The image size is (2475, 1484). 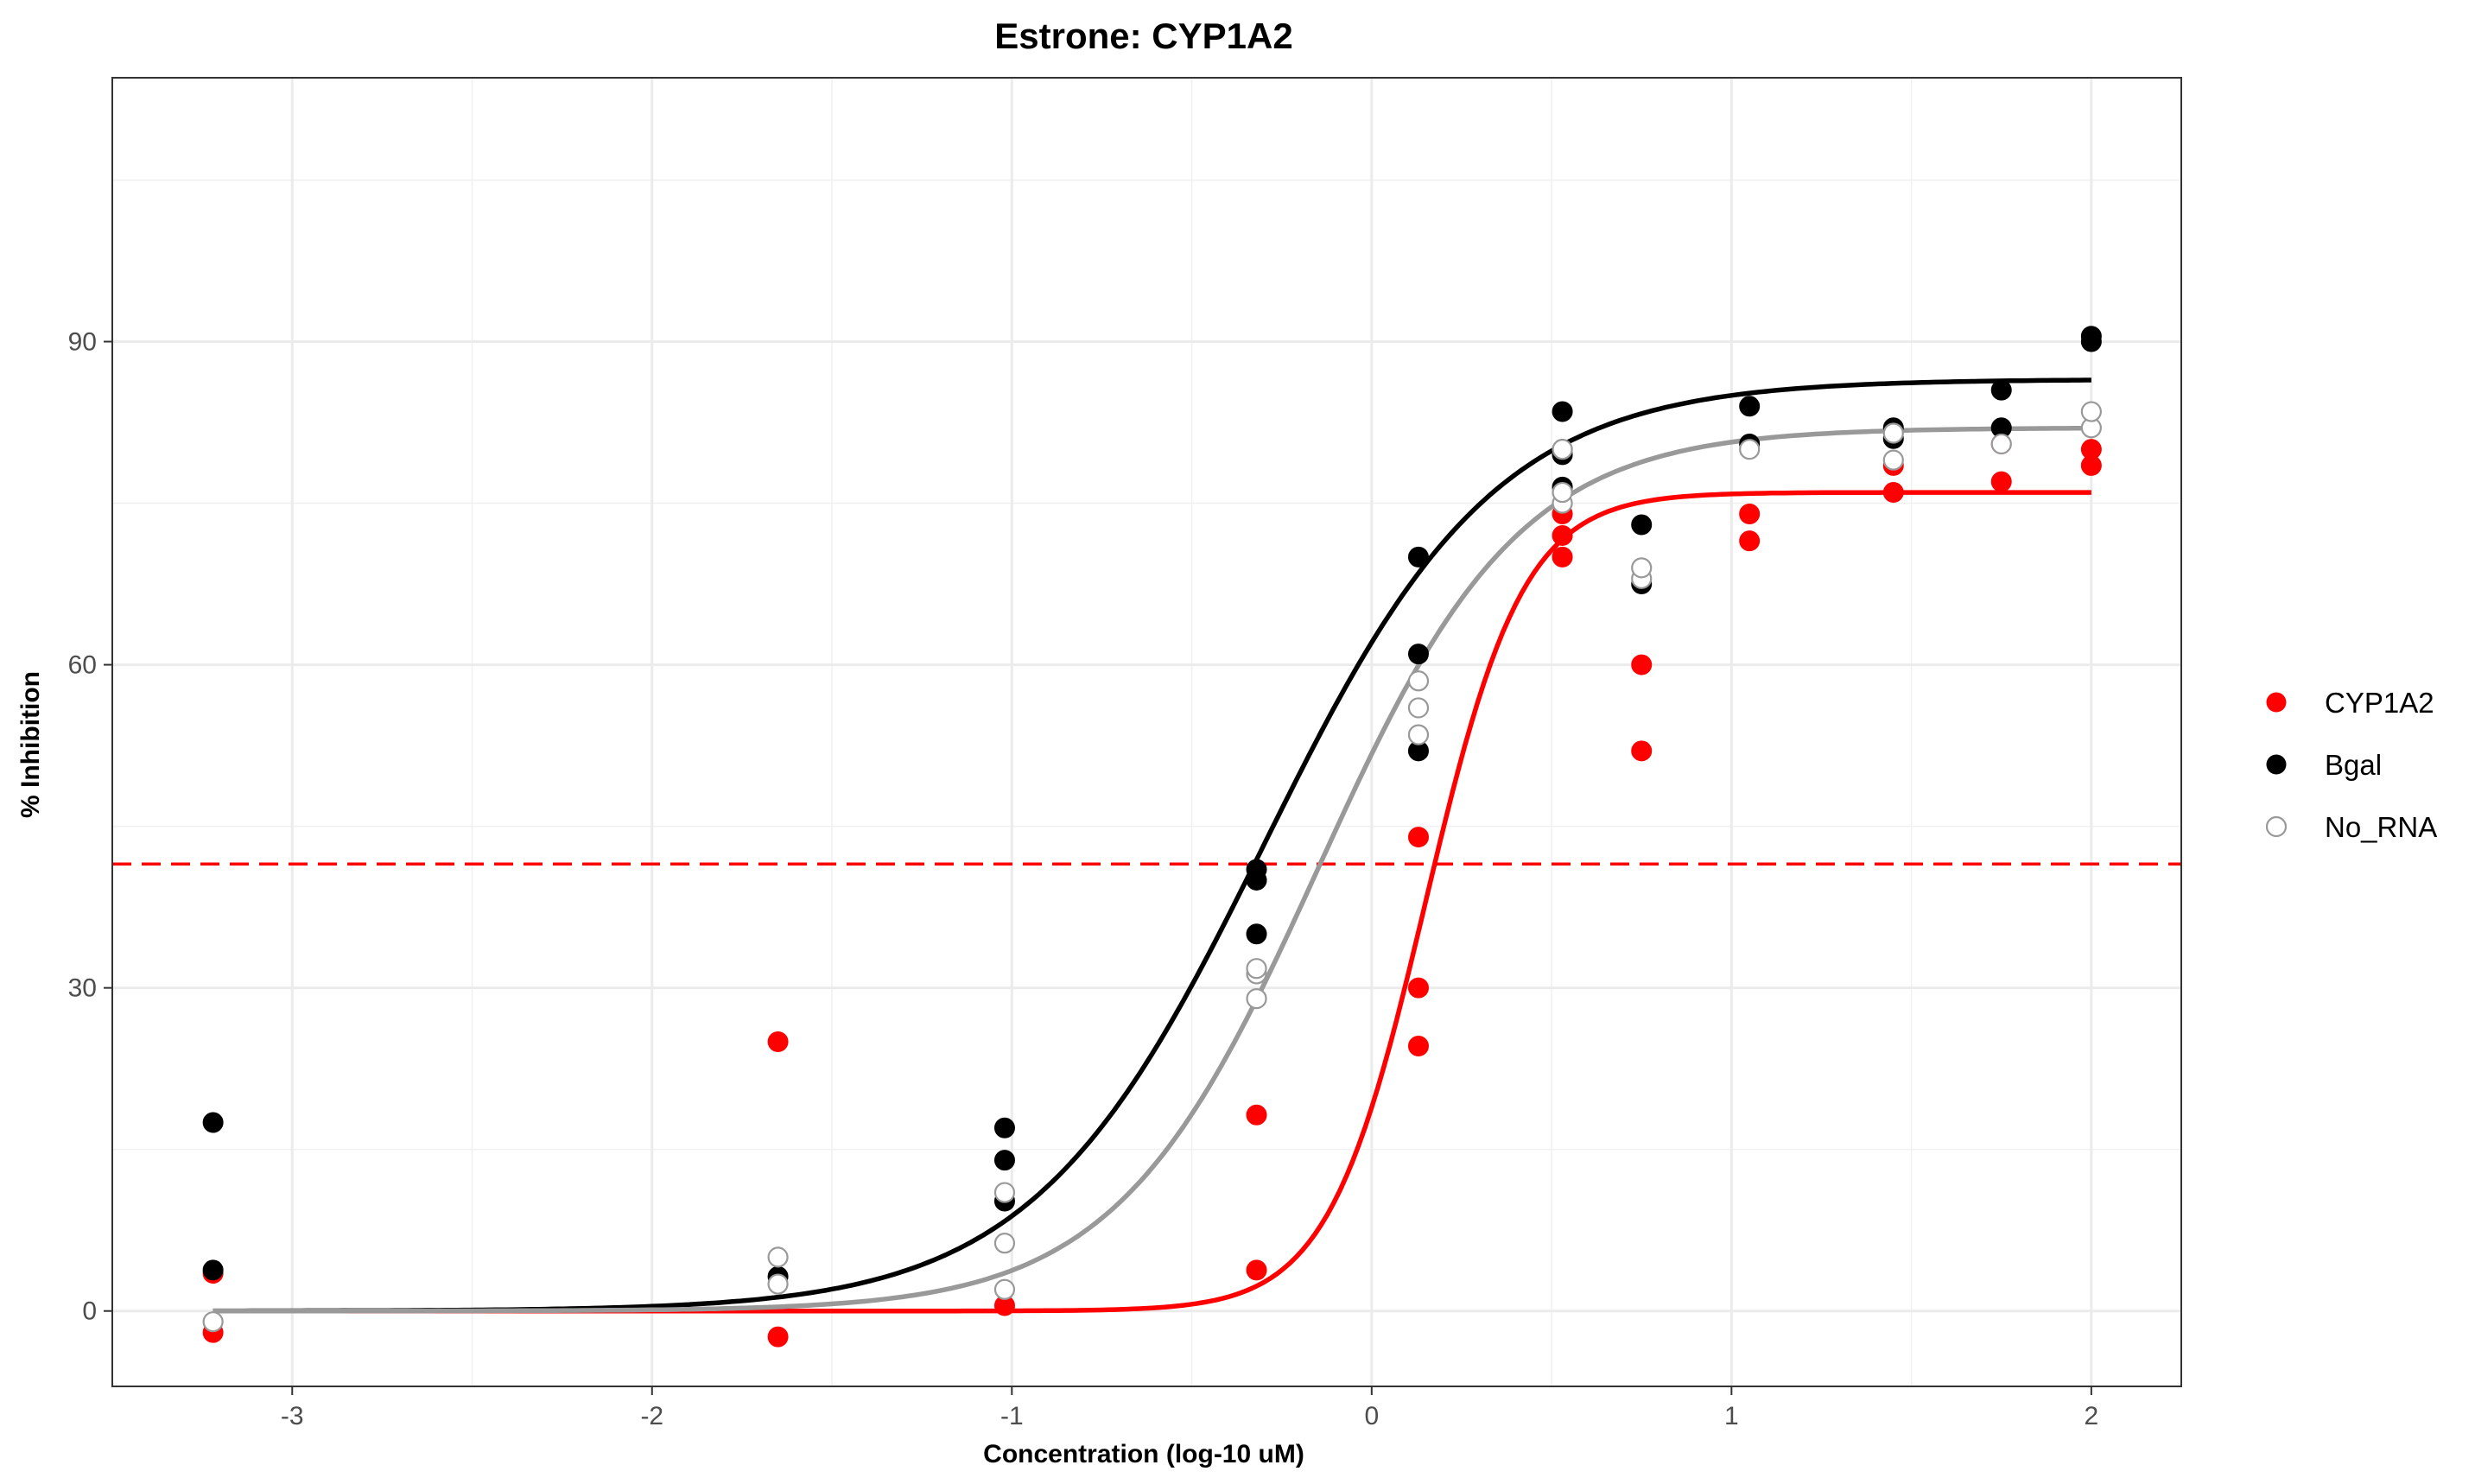 What do you see at coordinates (82, 988) in the screenshot?
I see `y-tick-label: 30` at bounding box center [82, 988].